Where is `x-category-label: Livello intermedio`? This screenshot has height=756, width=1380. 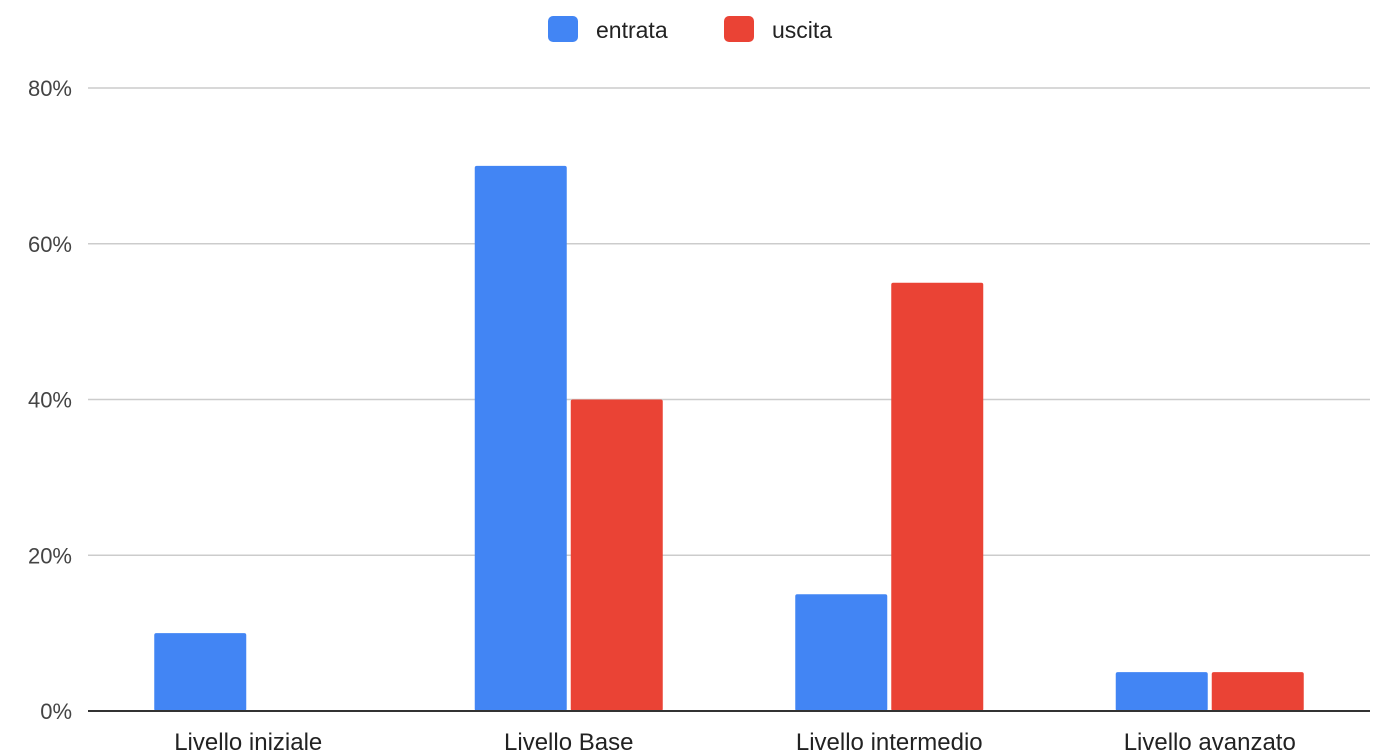 x-category-label: Livello intermedio is located at coordinates (889, 742).